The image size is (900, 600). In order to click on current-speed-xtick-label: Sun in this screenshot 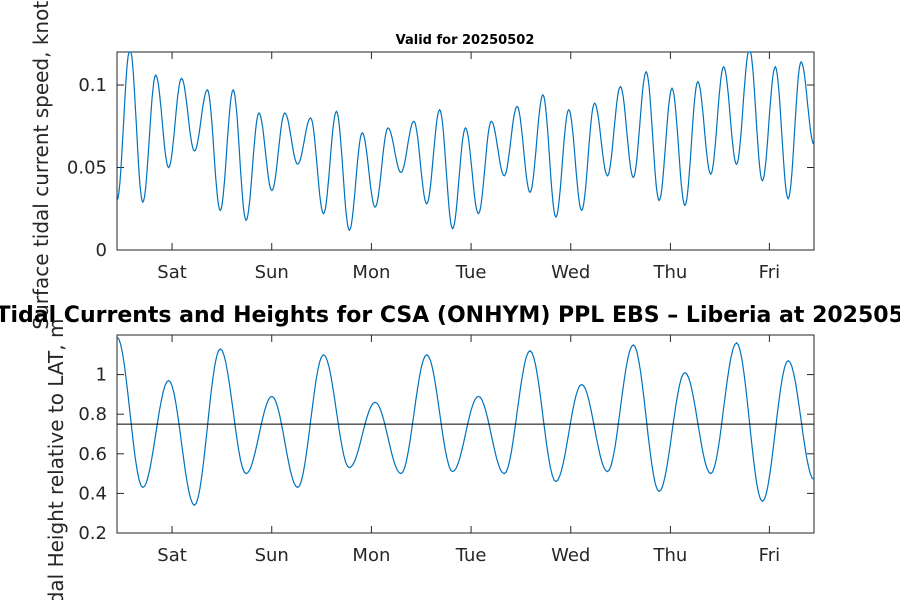, I will do `click(272, 272)`.